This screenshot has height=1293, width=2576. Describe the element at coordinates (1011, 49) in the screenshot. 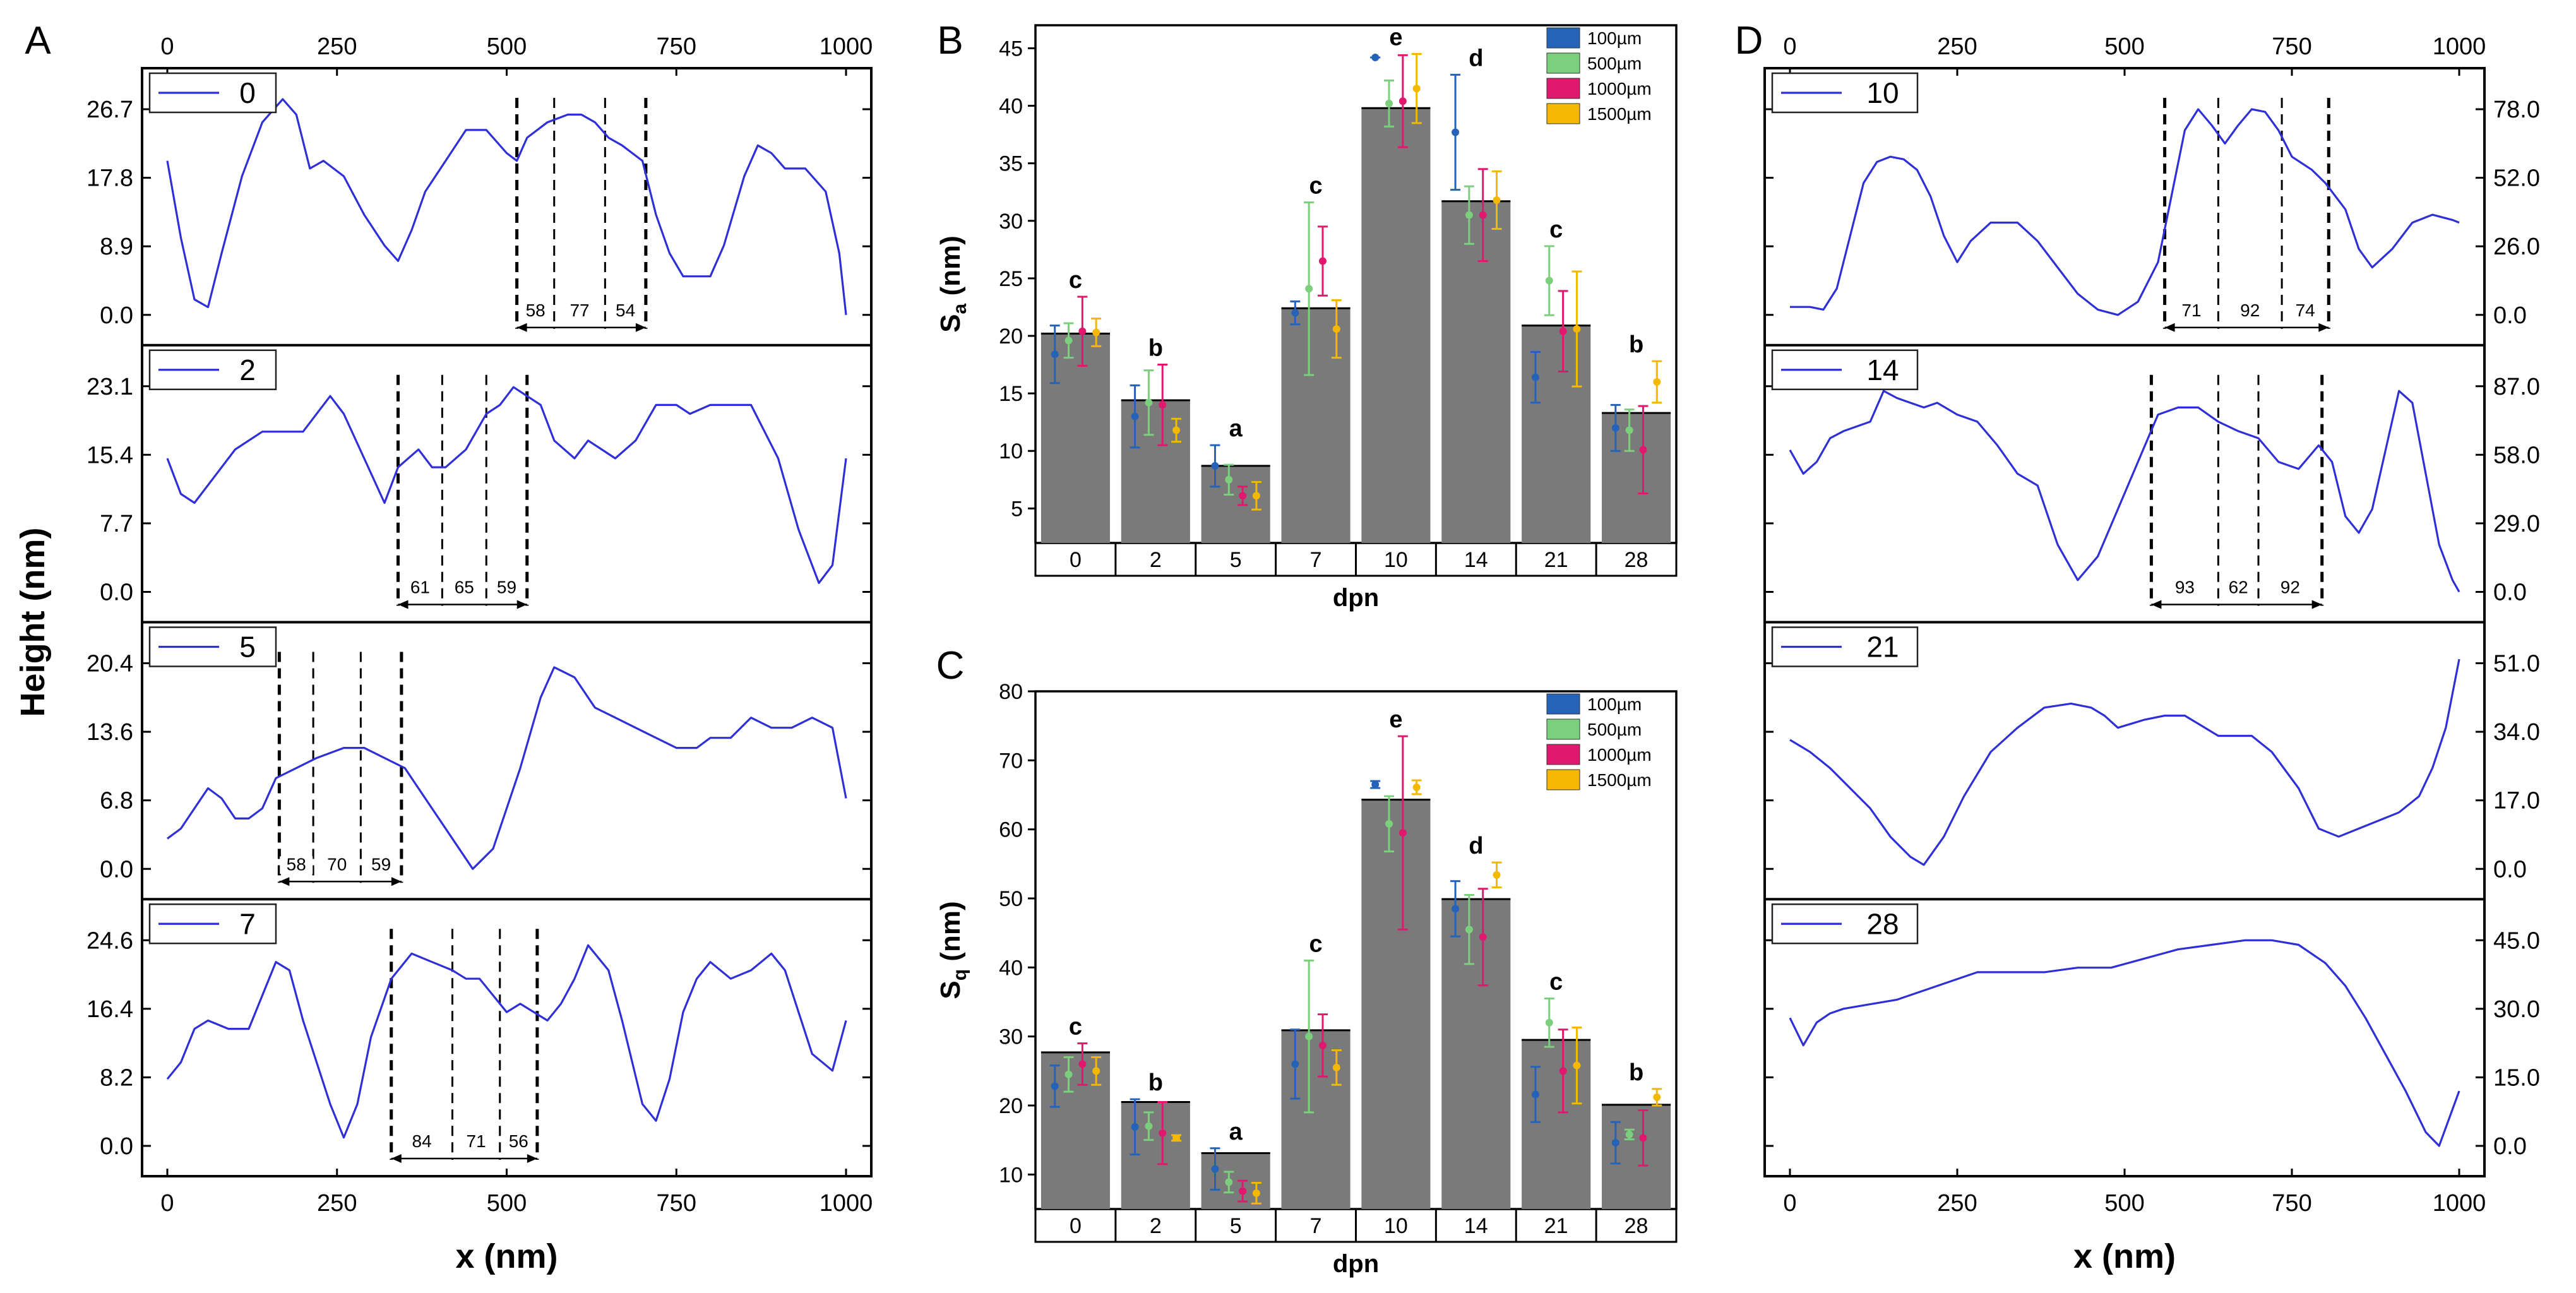

I see `y-tick-label: 45` at that location.